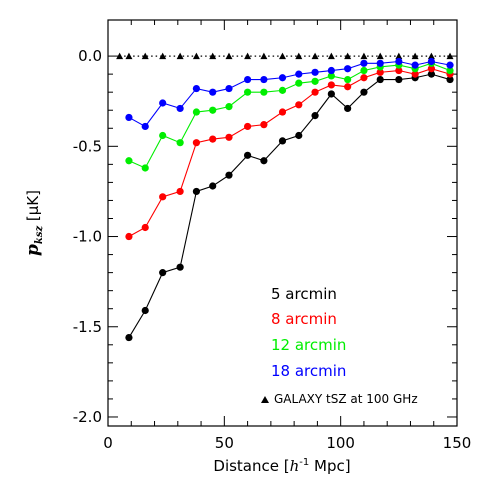 The image size is (491, 491). Describe the element at coordinates (308, 345) in the screenshot. I see `legend-label-series-2: 12 arcmin` at that location.